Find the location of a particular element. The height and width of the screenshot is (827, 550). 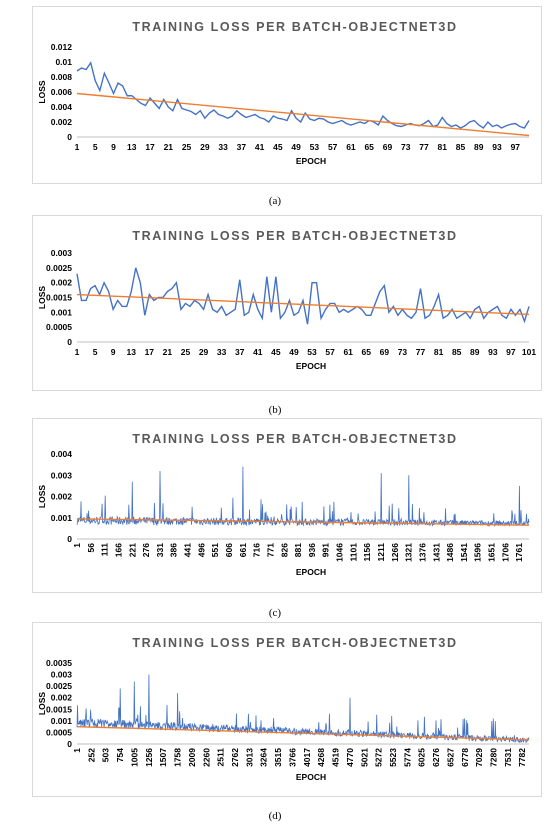

x-tick-label: 252 is located at coordinates (91, 755).